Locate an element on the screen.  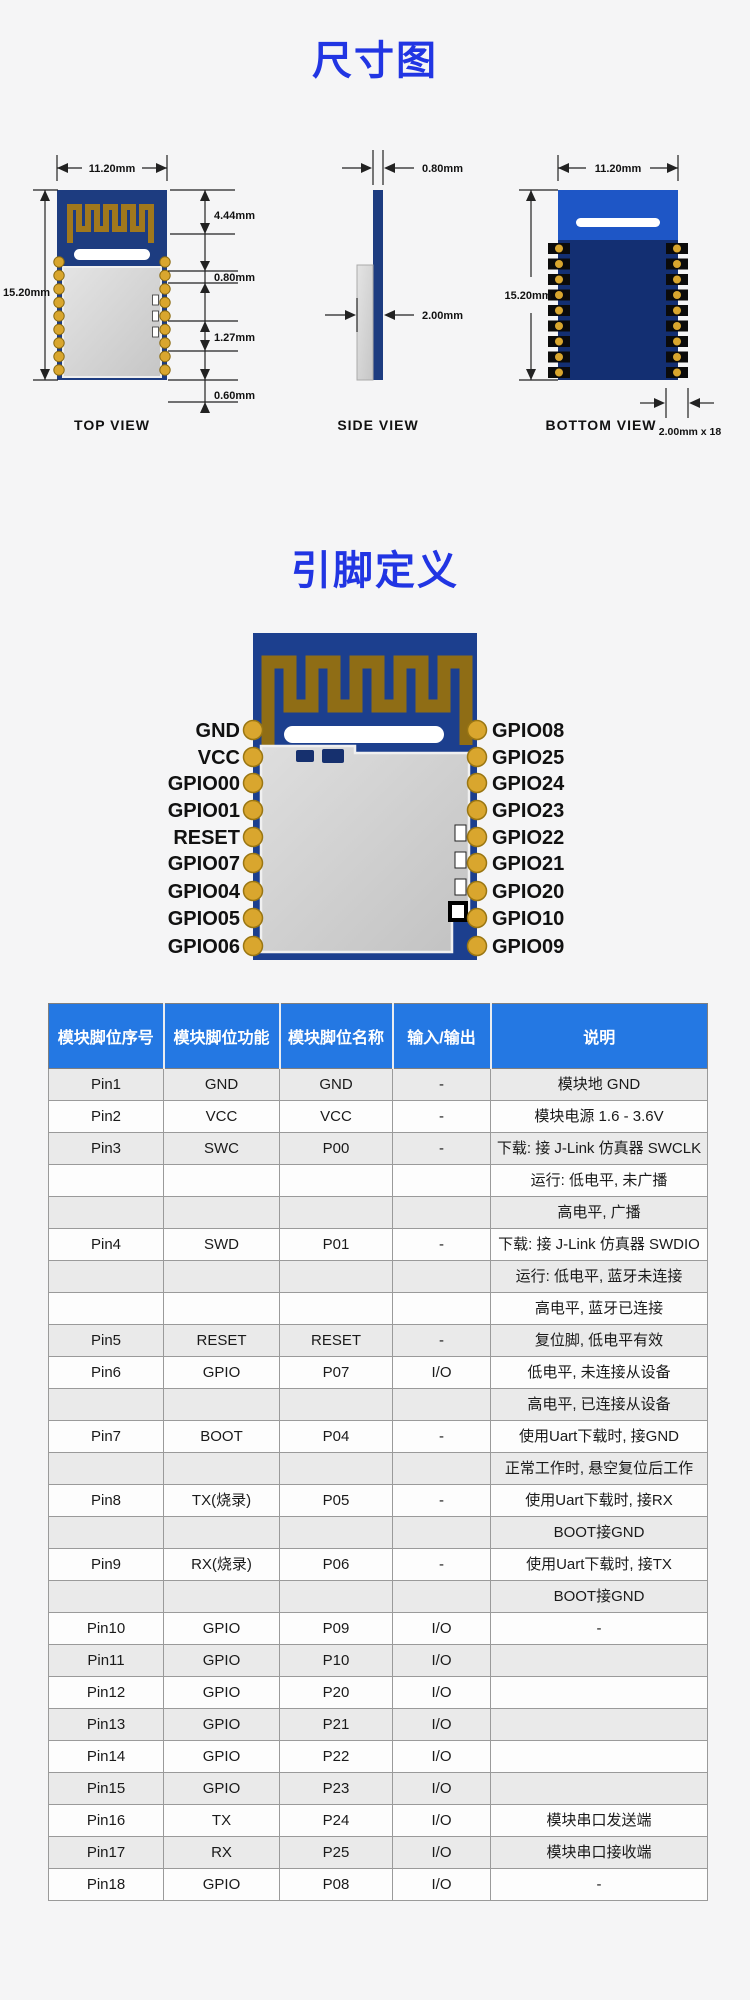
bottom-view-body is located at coordinates (618, 310).